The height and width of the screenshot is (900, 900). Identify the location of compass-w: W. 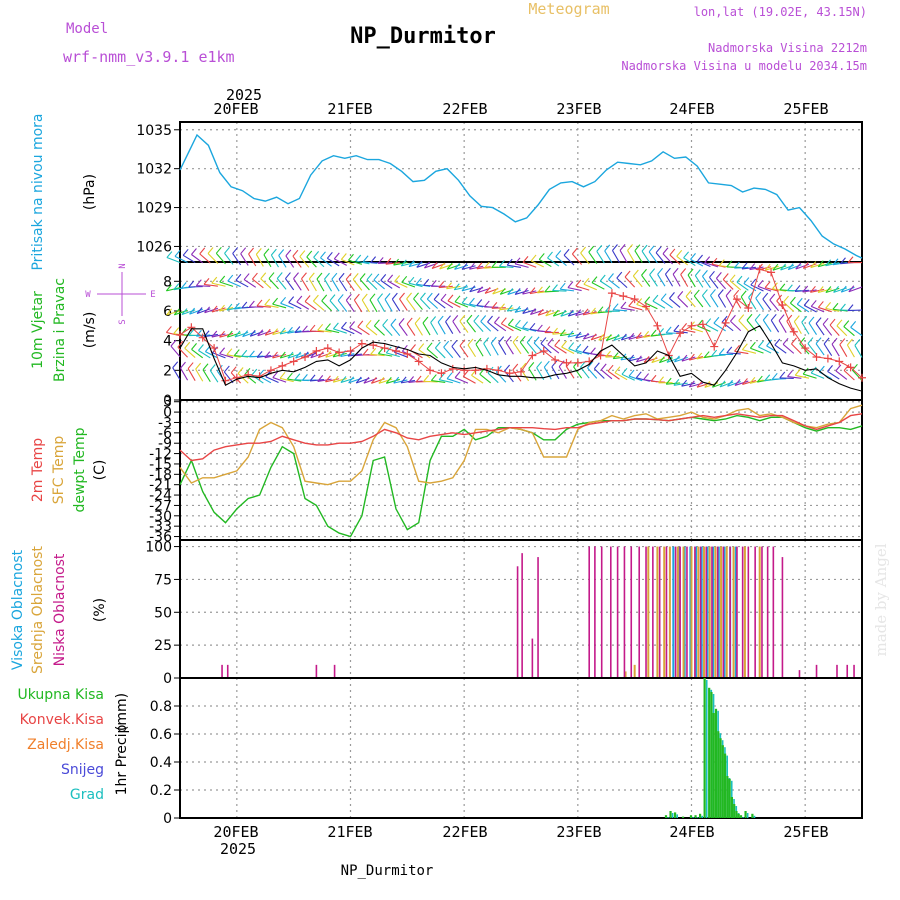
(88, 295).